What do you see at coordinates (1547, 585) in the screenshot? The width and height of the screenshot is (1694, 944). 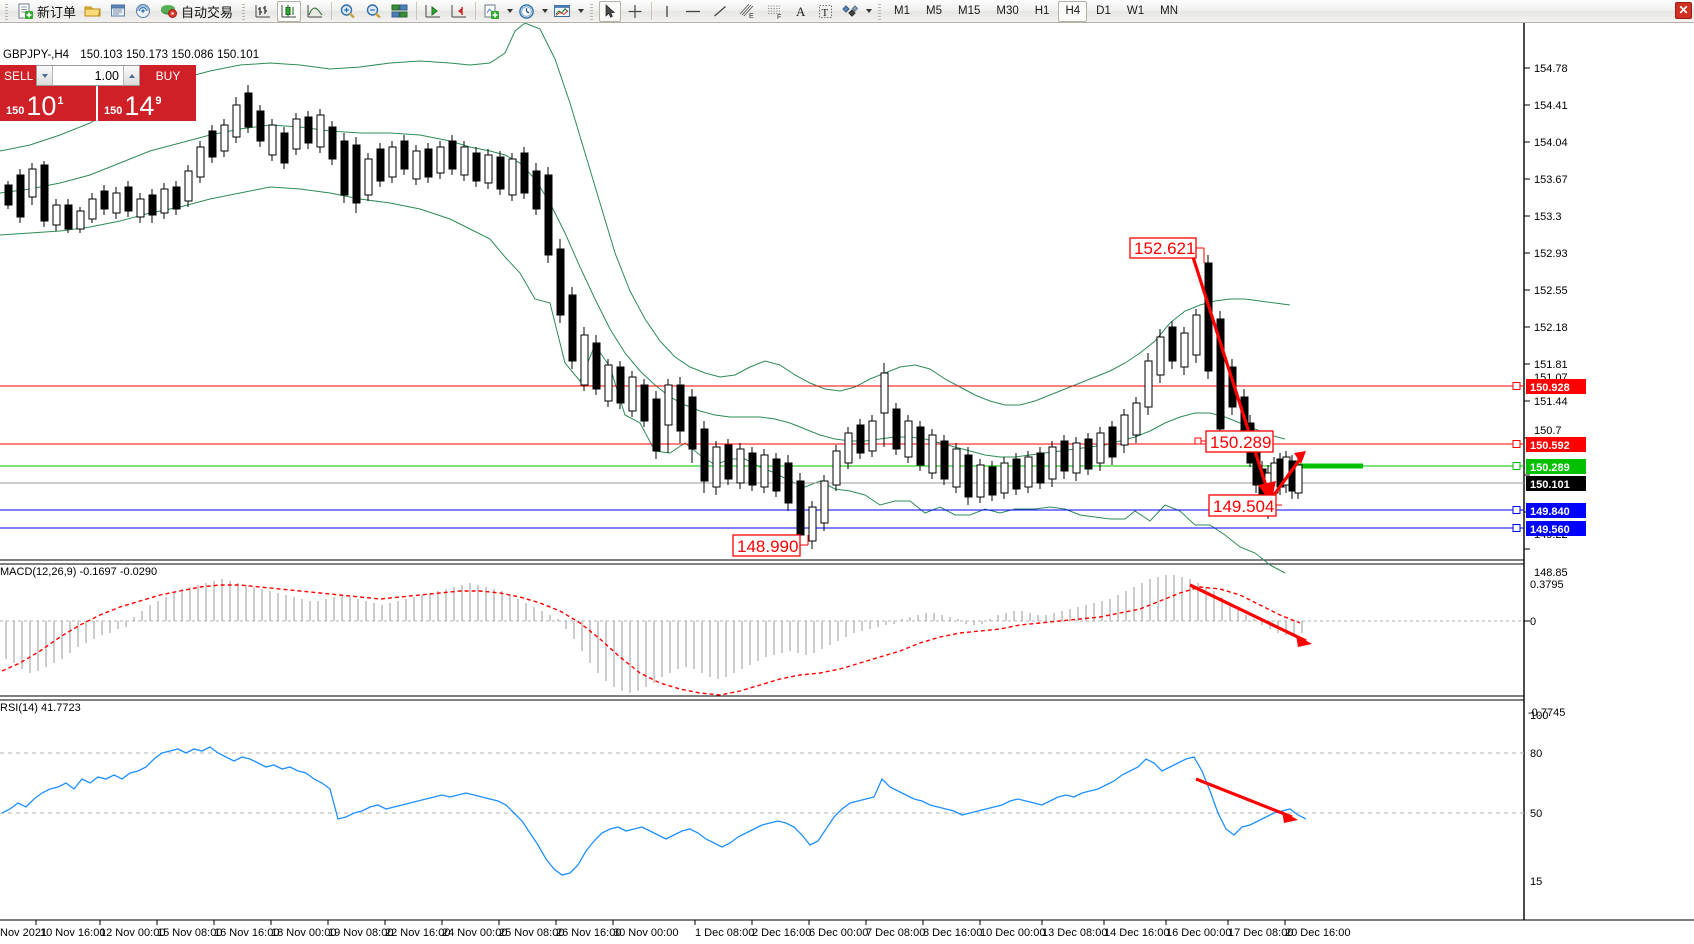 I see `macd-tick-0: 0.3795` at bounding box center [1547, 585].